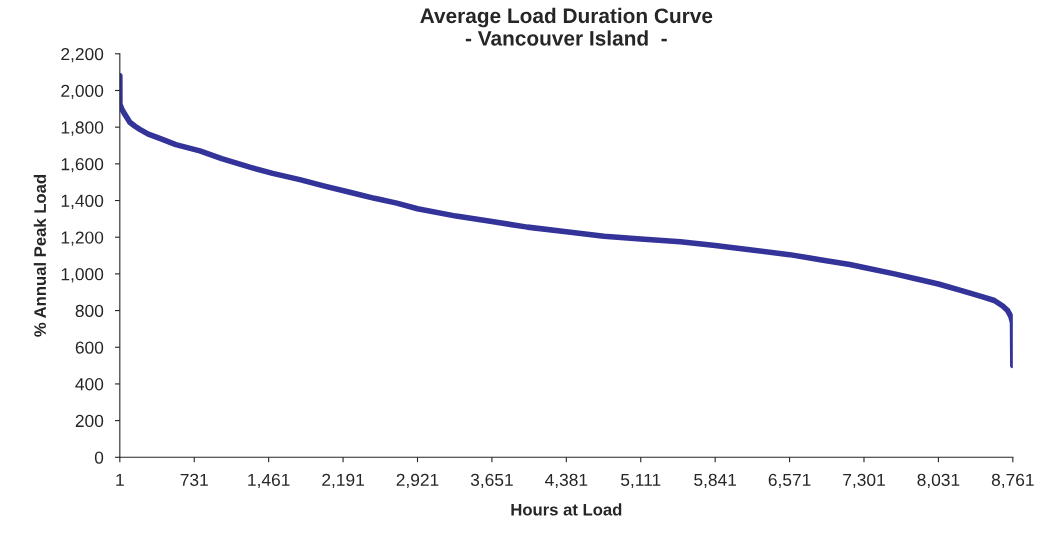 The width and height of the screenshot is (1042, 538). I want to click on x-tick-label: 1, so click(120, 479).